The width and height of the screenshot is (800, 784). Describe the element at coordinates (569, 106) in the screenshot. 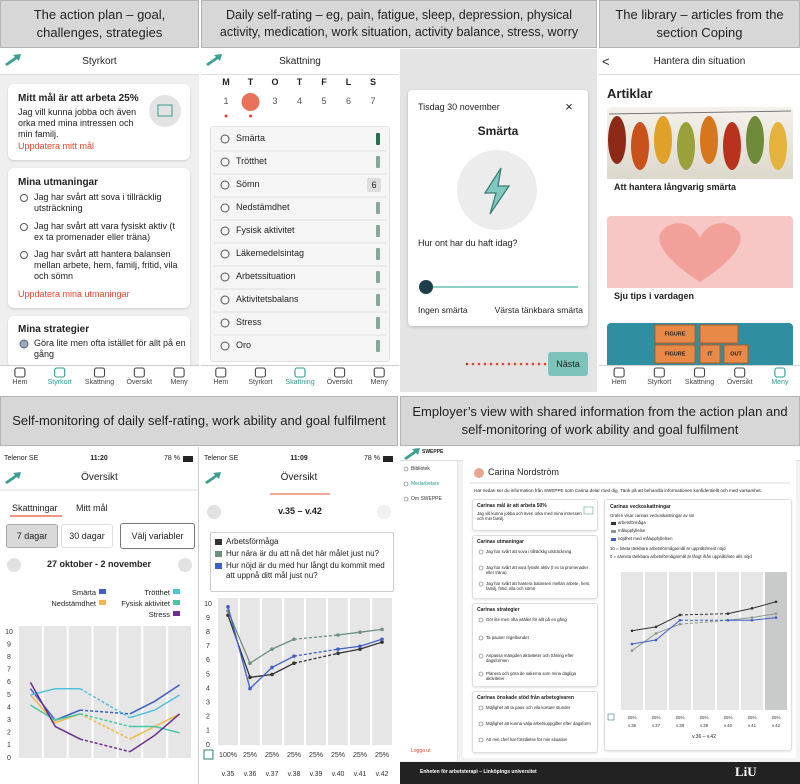

I see `close-button: ×` at that location.